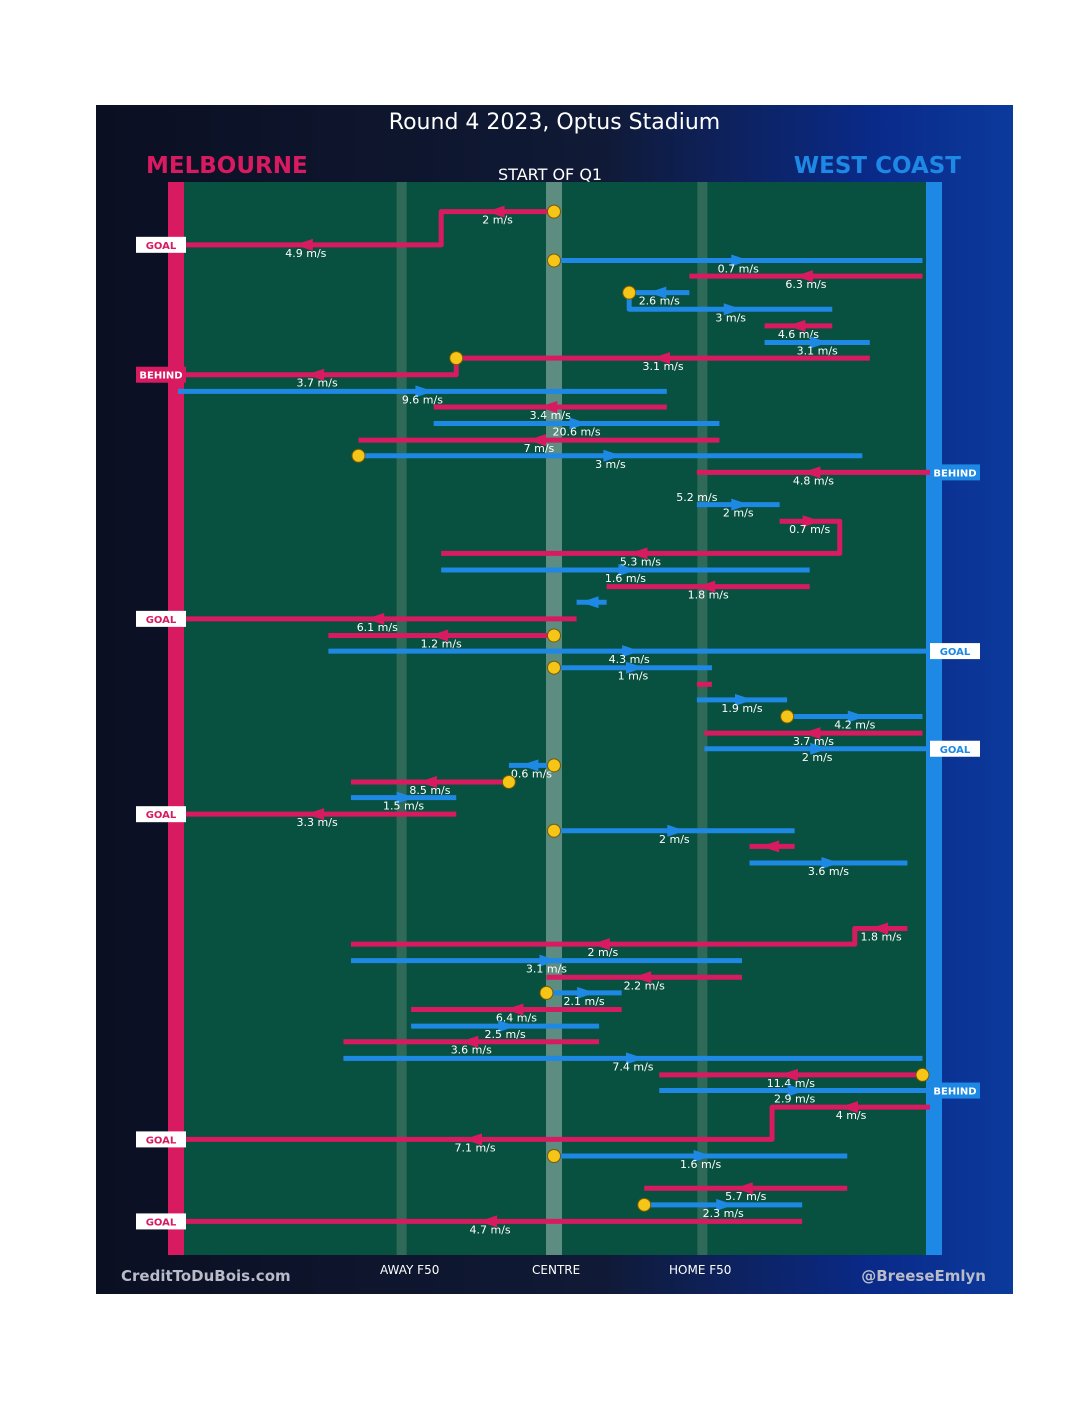 The height and width of the screenshot is (1415, 1080). What do you see at coordinates (554, 122) in the screenshot?
I see `chart-title: Round 4 2023, Optus Stadium` at bounding box center [554, 122].